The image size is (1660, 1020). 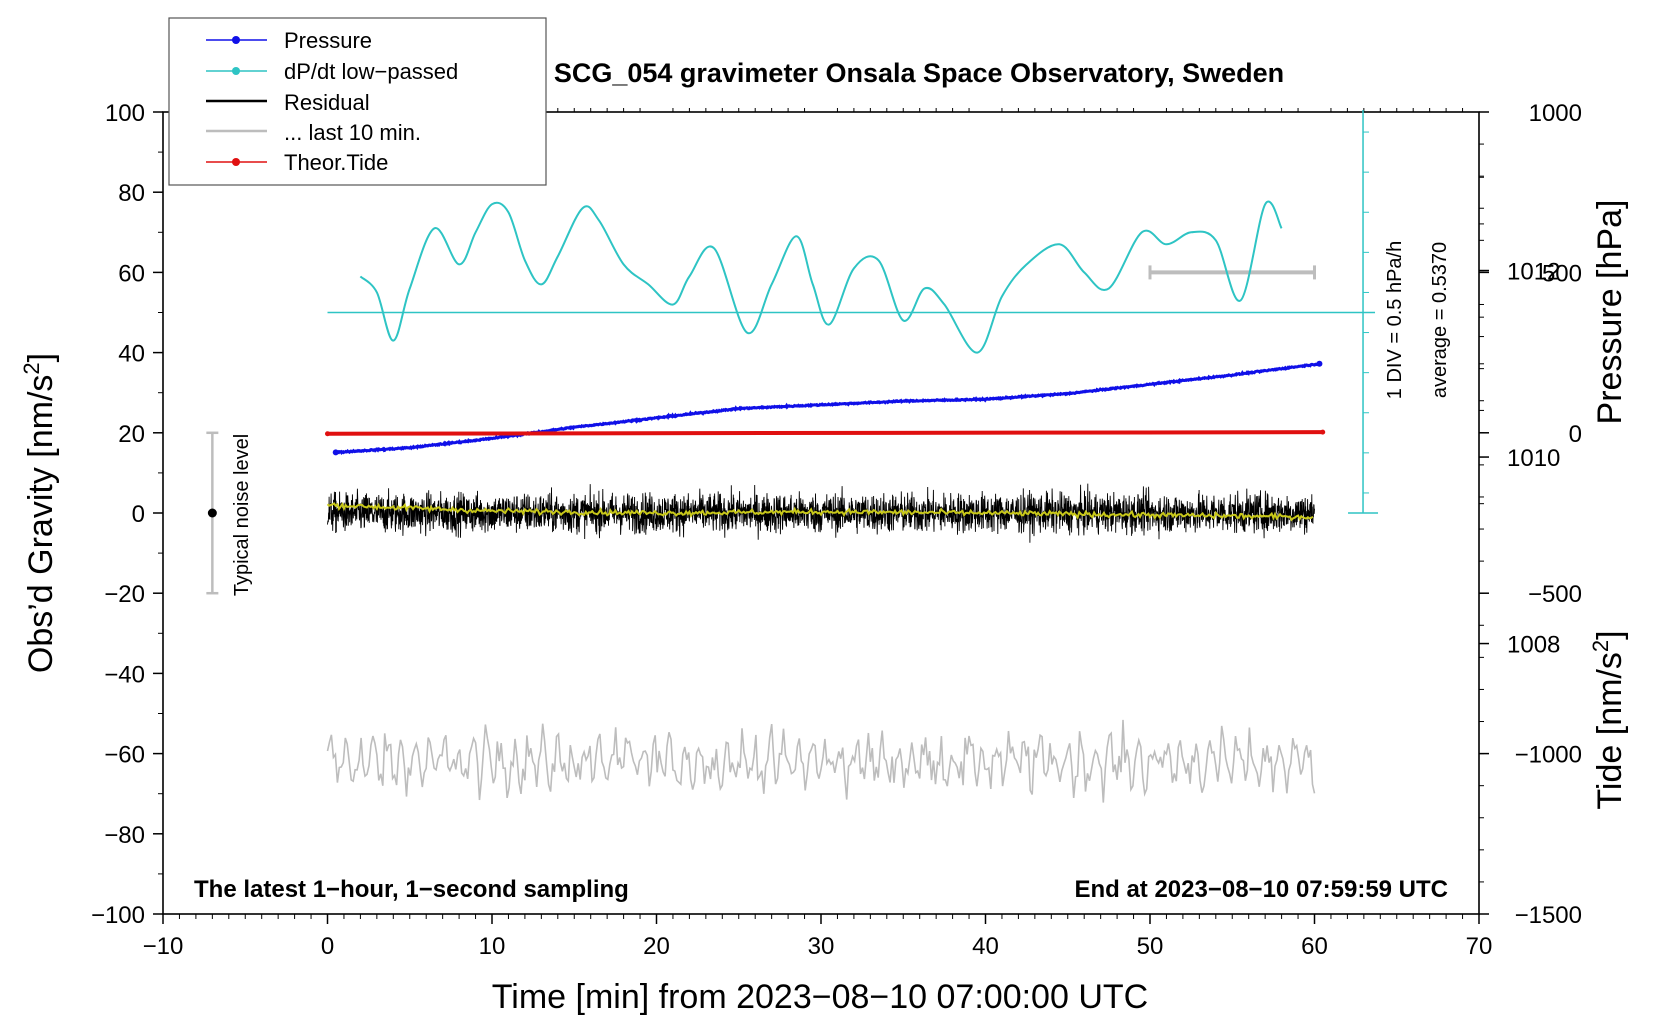 What do you see at coordinates (1610, 312) in the screenshot?
I see `y-axis-title-pressure: Pressure [hPa]` at bounding box center [1610, 312].